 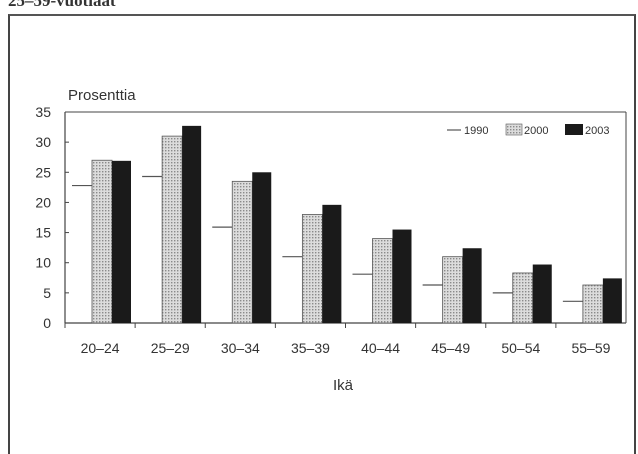 I want to click on x-axis: 20–24 25–29 30–34 35–39 40–44 45–49 50–54 55–59, so click(x=345, y=339).